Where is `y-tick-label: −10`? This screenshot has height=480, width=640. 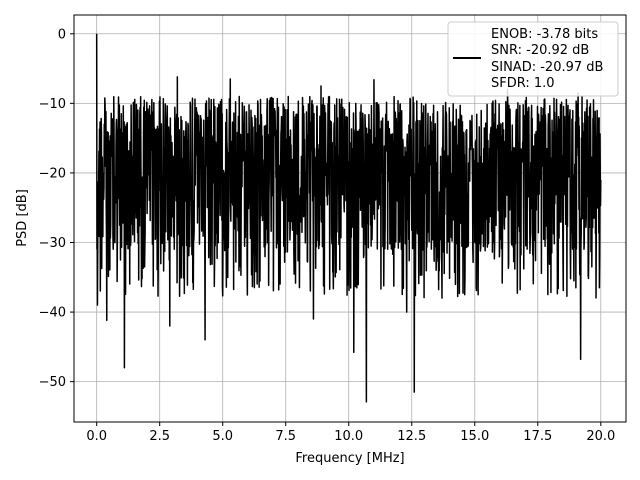 y-tick-label: −10 is located at coordinates (52, 104).